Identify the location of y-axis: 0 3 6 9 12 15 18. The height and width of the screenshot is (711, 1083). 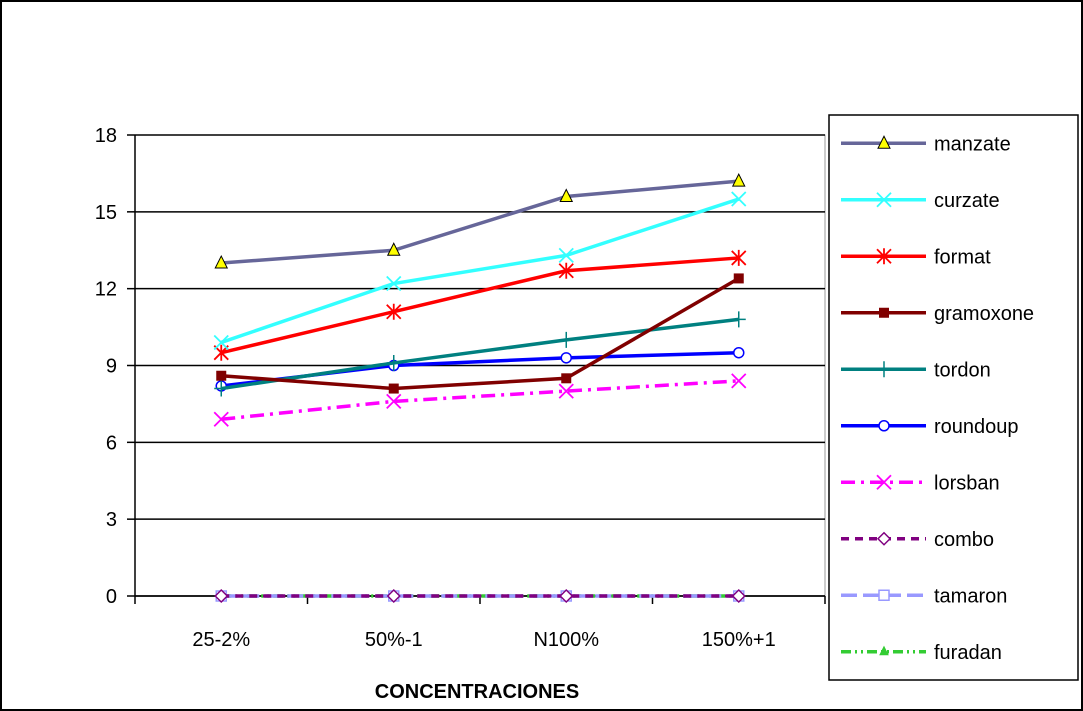
(115, 366).